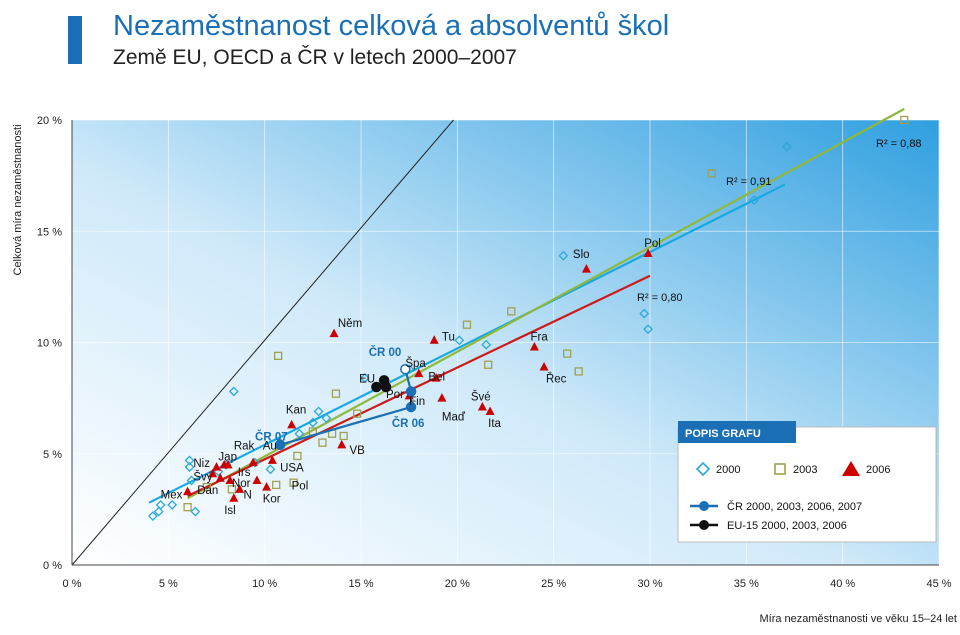 This screenshot has height=635, width=960. I want to click on y-tick-label: 10 %, so click(49, 344).